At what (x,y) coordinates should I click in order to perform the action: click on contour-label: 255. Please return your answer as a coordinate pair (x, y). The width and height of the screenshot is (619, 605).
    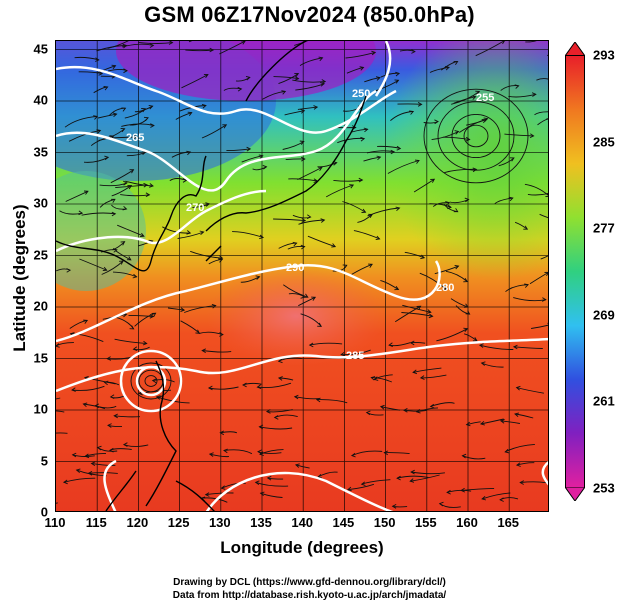
    Looking at the image, I should click on (485, 98).